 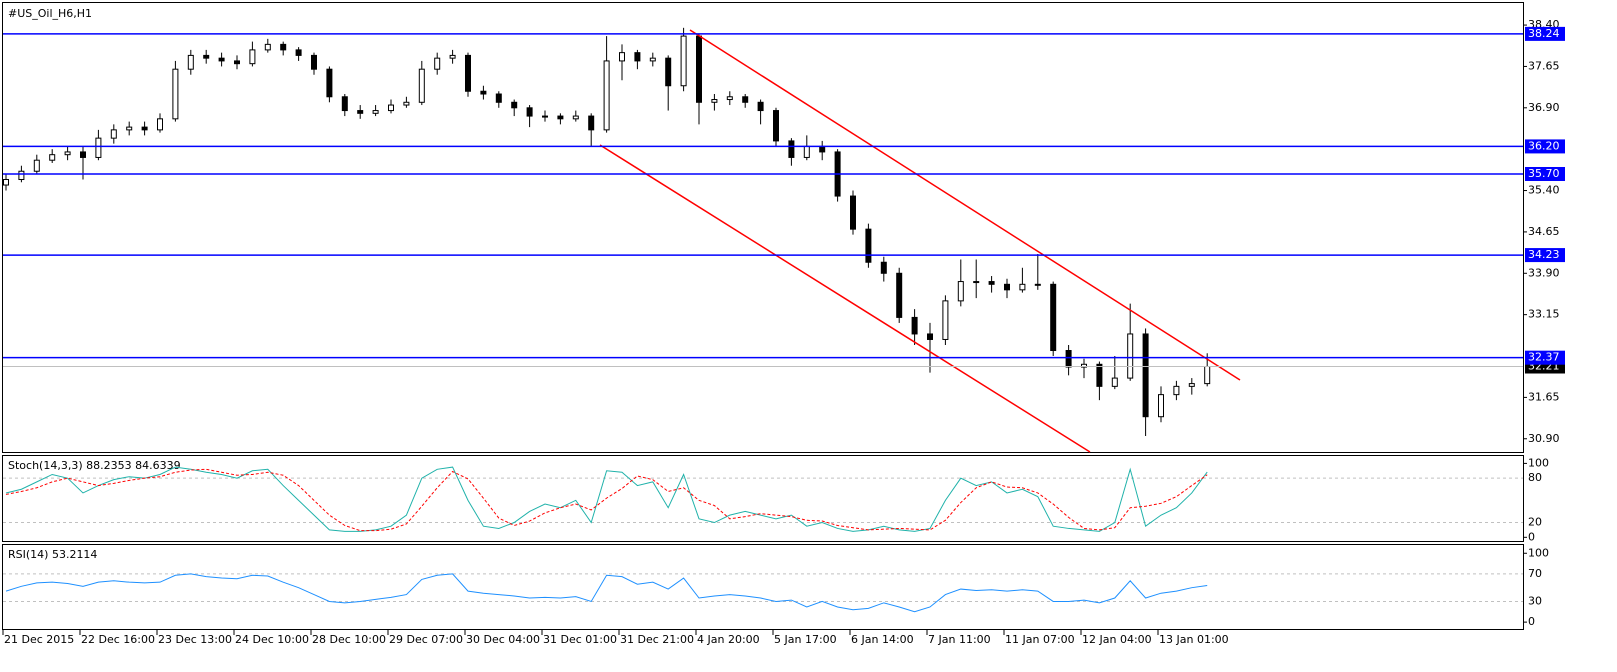 I want to click on rsi-title: RSI(14) 53.2114, so click(x=52, y=554).